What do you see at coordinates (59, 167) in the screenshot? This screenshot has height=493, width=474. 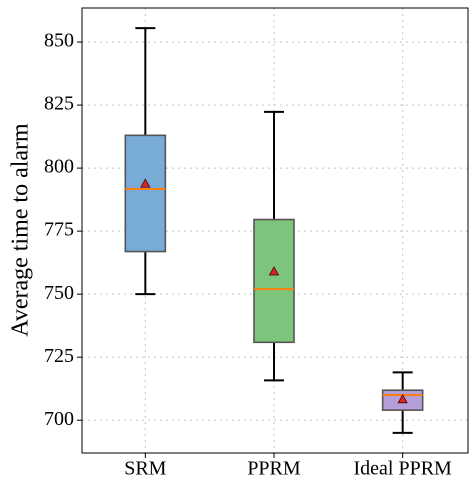 I see `y-tick-label: 800` at bounding box center [59, 167].